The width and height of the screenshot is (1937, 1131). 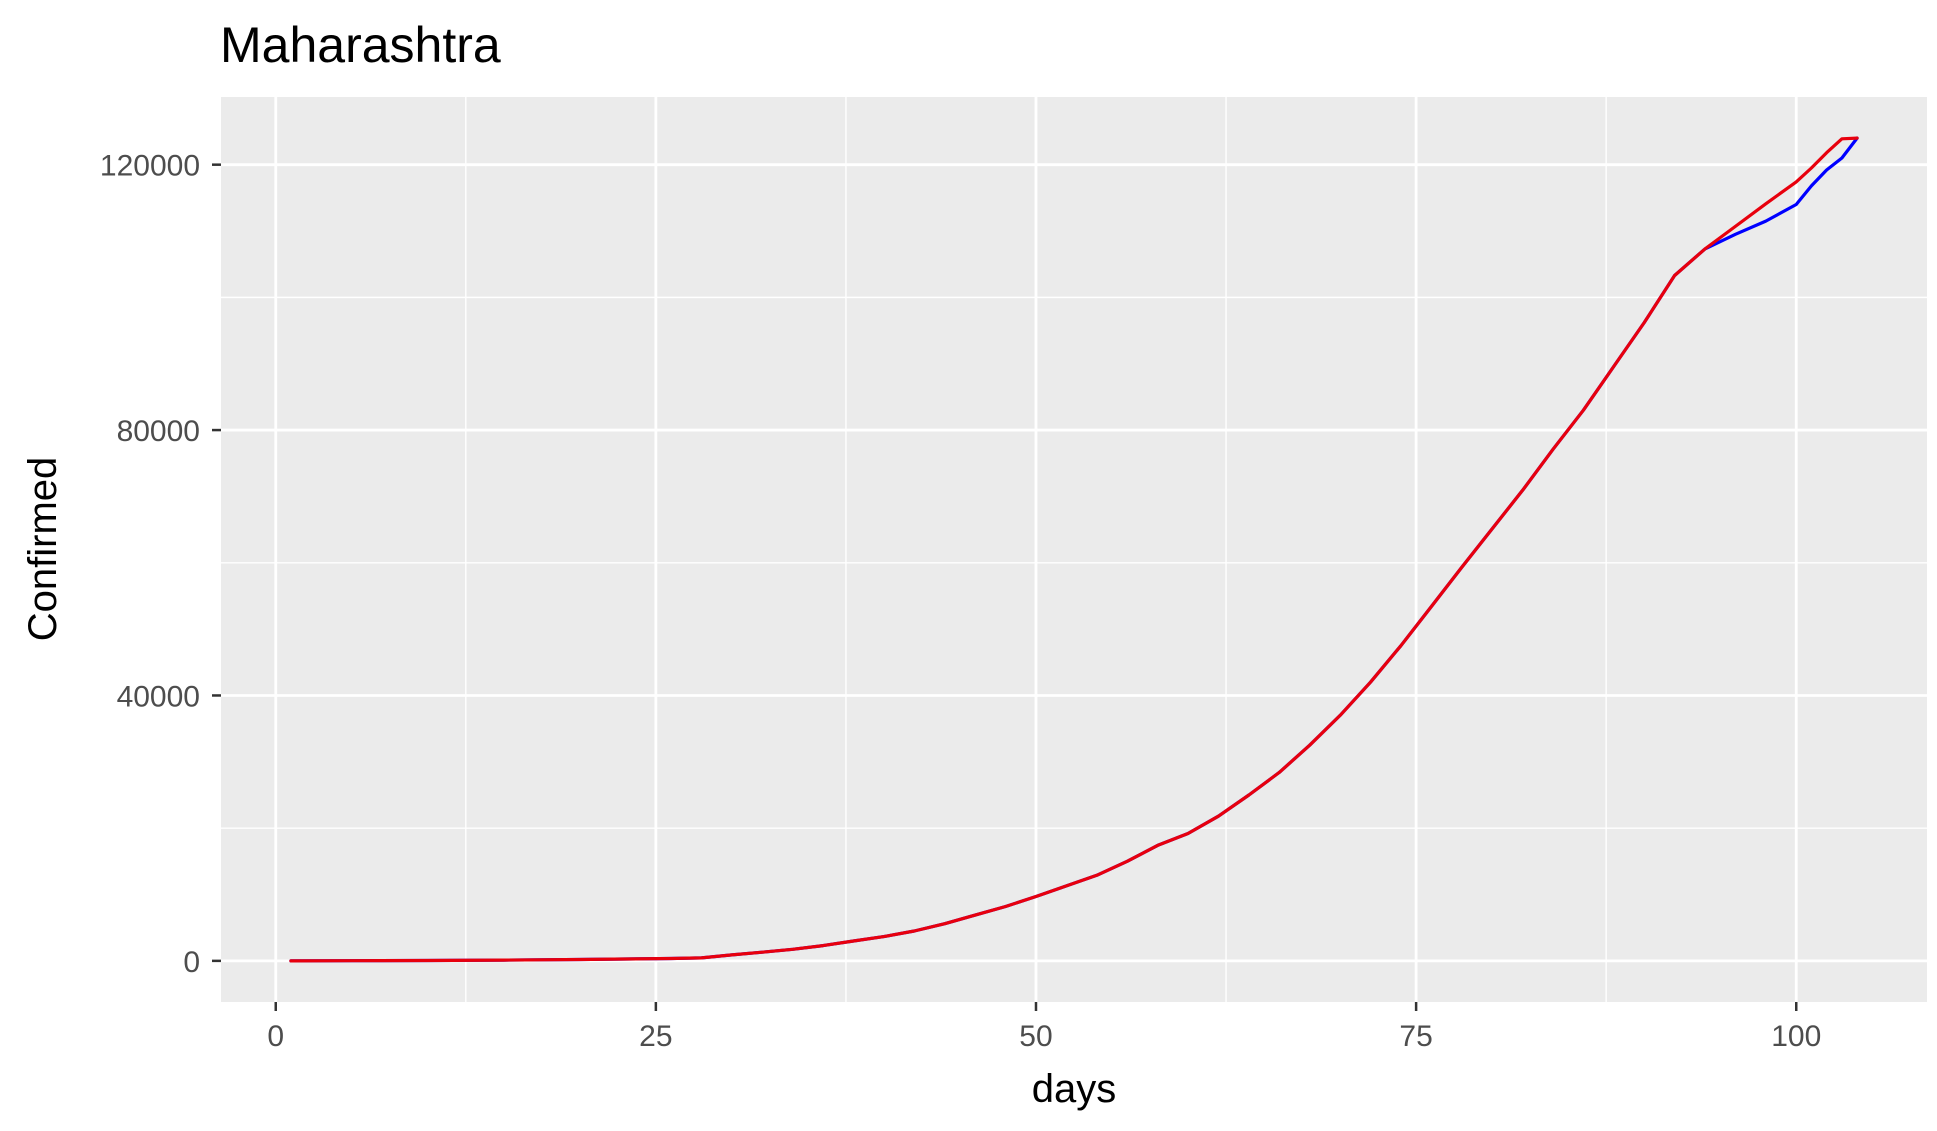 What do you see at coordinates (160, 564) in the screenshot?
I see `y-axis: 0 40000 80000 120000` at bounding box center [160, 564].